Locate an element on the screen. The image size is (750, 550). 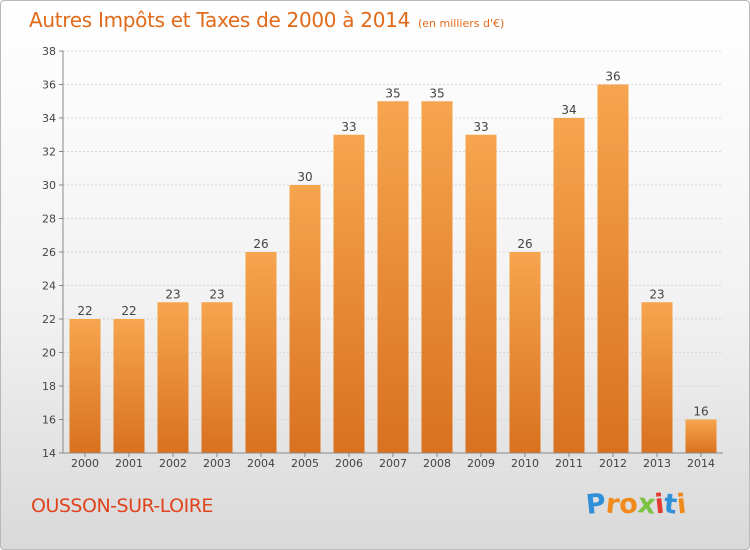
x-tick-label: 2005 is located at coordinates (305, 463).